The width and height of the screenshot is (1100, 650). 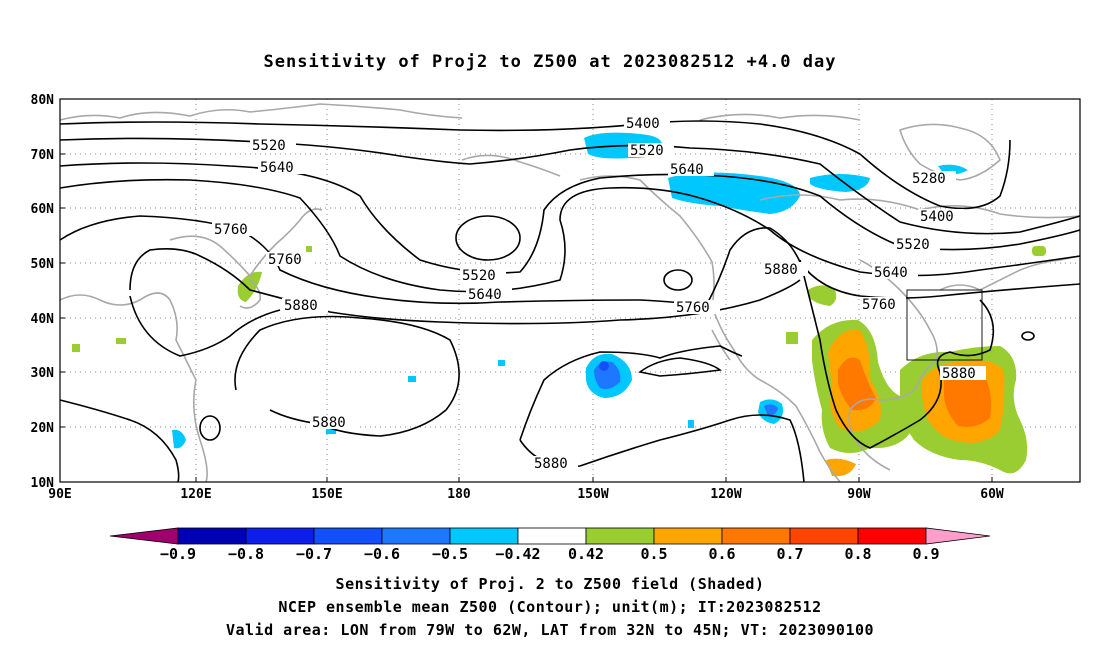 What do you see at coordinates (925, 554) in the screenshot?
I see `colorbar-tick-label: 0.9` at bounding box center [925, 554].